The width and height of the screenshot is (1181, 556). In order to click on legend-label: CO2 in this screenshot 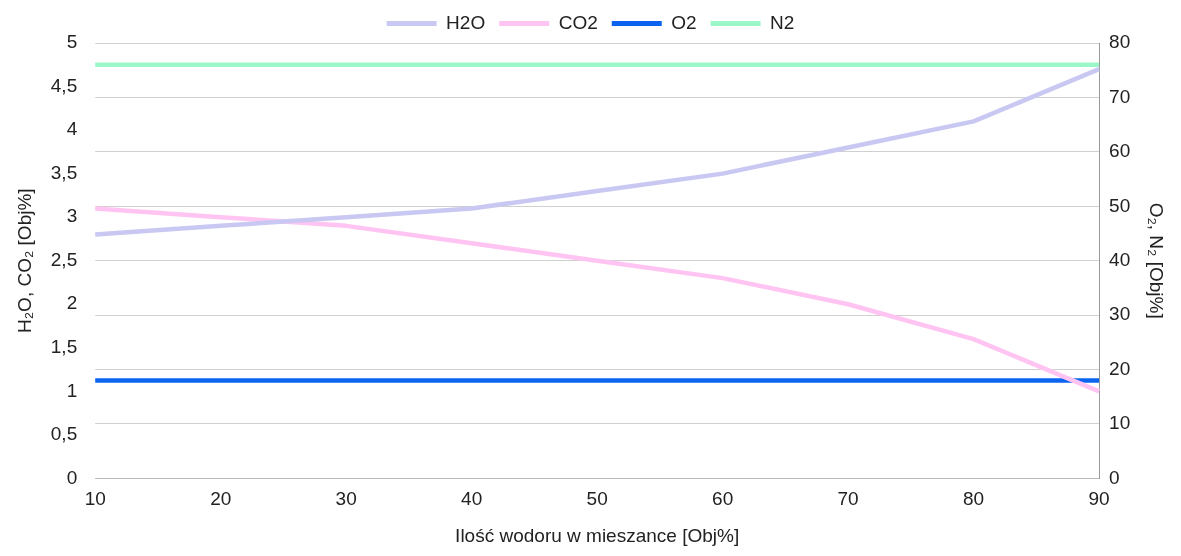, I will do `click(578, 22)`.